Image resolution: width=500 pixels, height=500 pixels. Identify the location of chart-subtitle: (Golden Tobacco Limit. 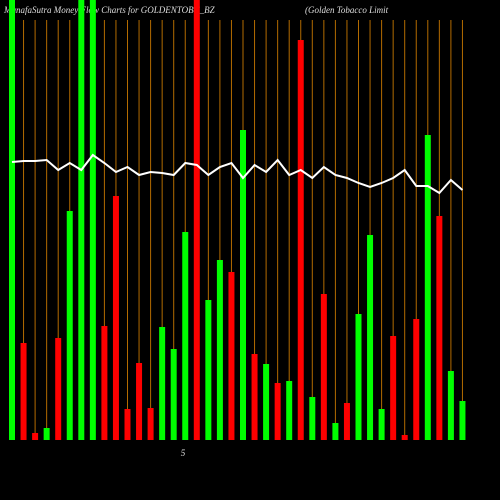
(347, 10).